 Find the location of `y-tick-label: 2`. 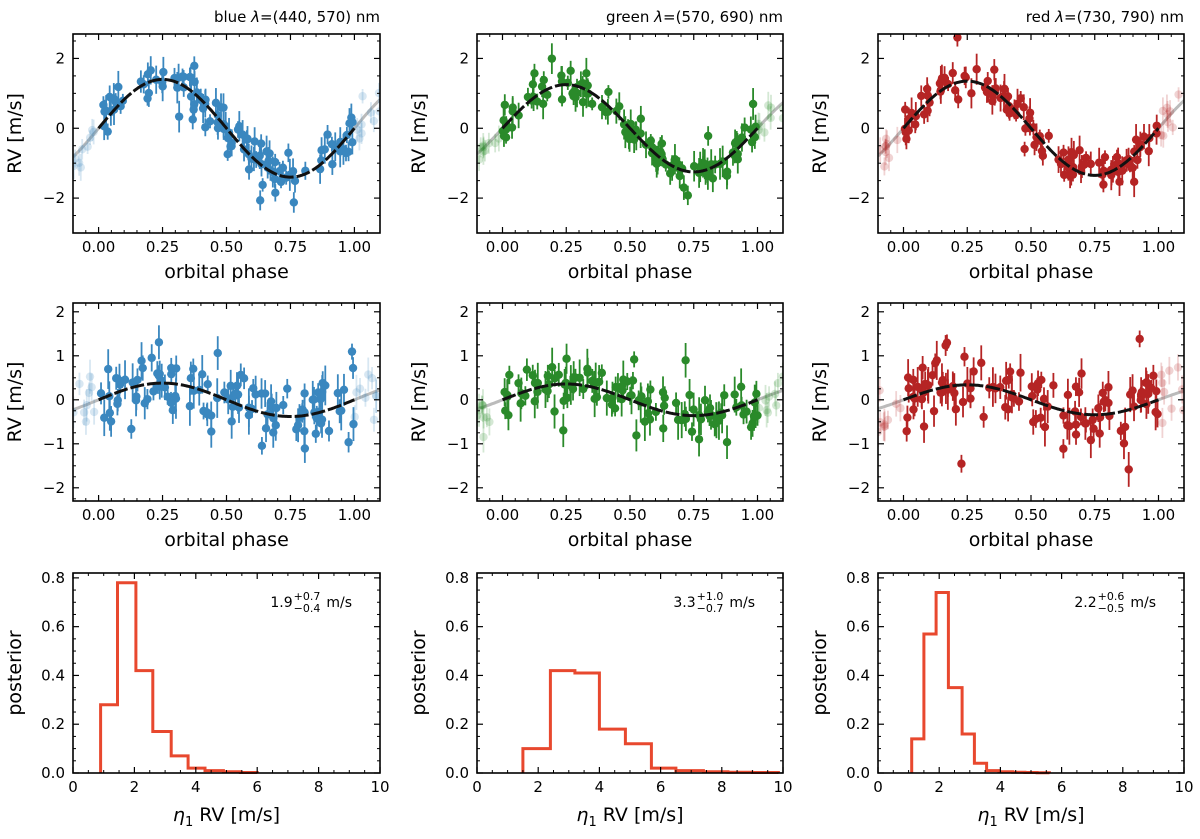

y-tick-label: 2 is located at coordinates (865, 312).